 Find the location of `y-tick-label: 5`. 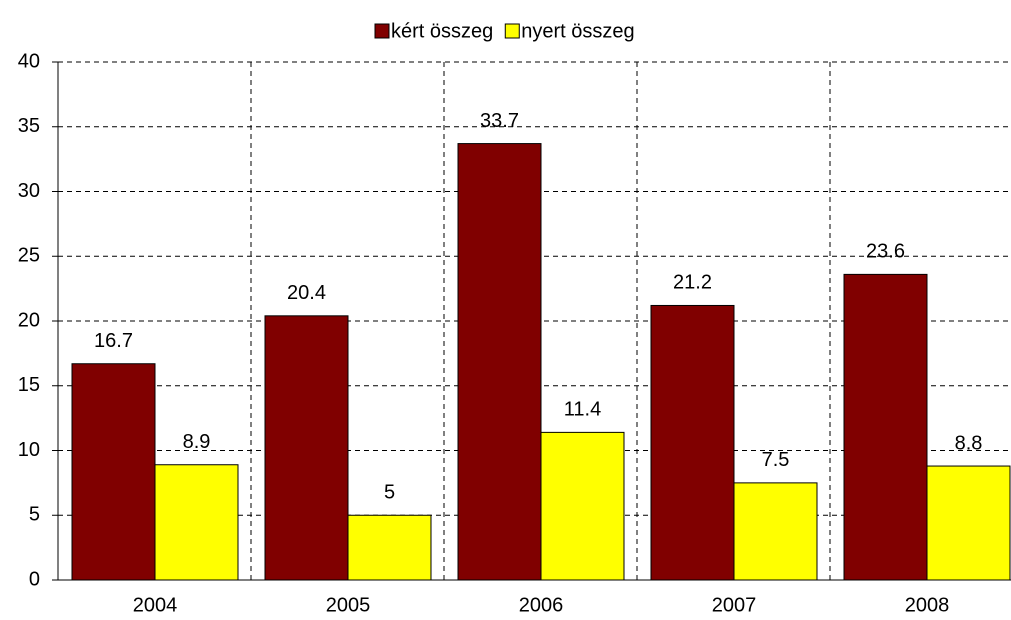

y-tick-label: 5 is located at coordinates (34, 515).